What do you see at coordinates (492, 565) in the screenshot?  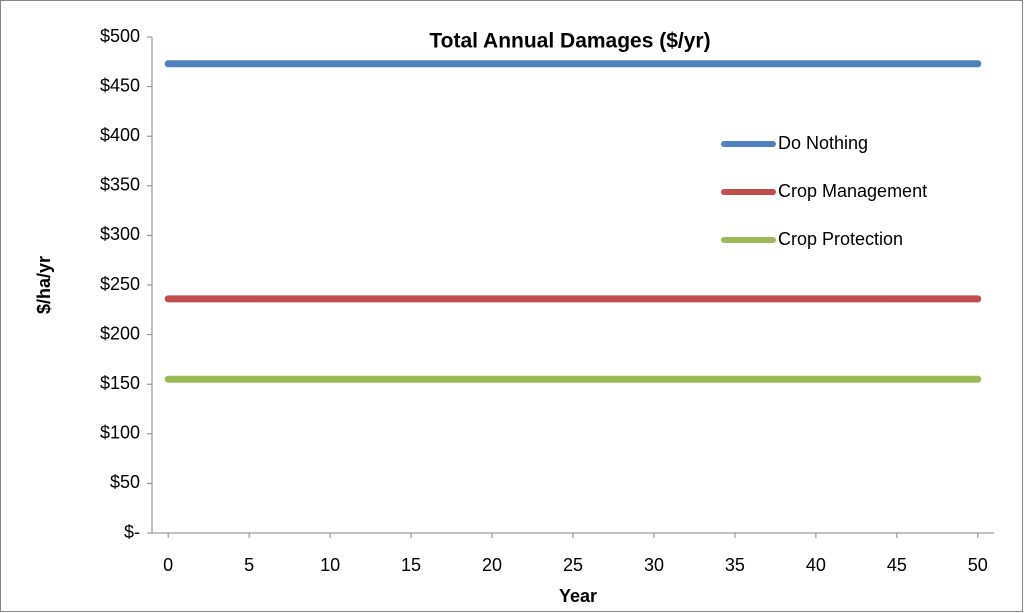 I see `x-tick-label: 20` at bounding box center [492, 565].